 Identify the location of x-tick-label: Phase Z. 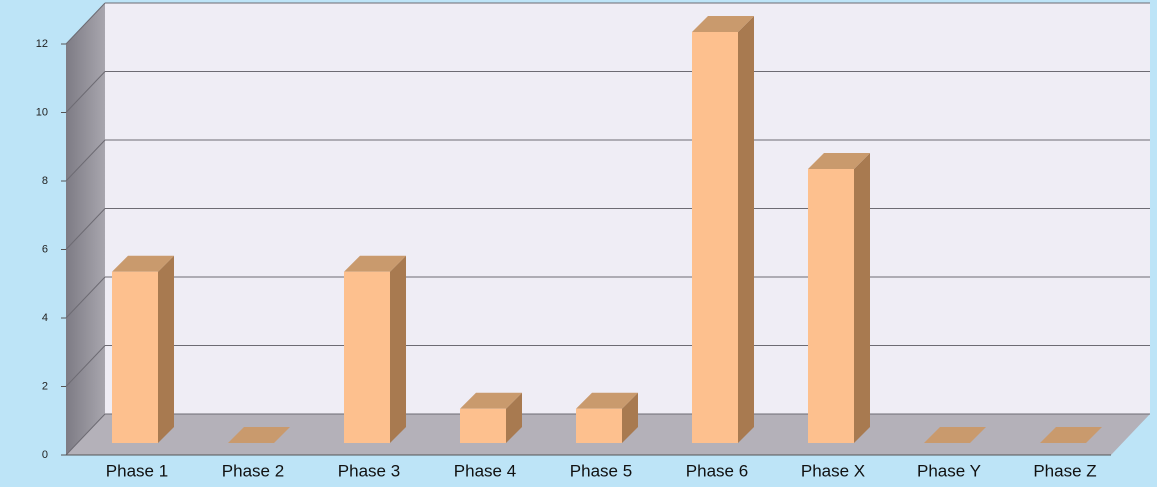
(1064, 470).